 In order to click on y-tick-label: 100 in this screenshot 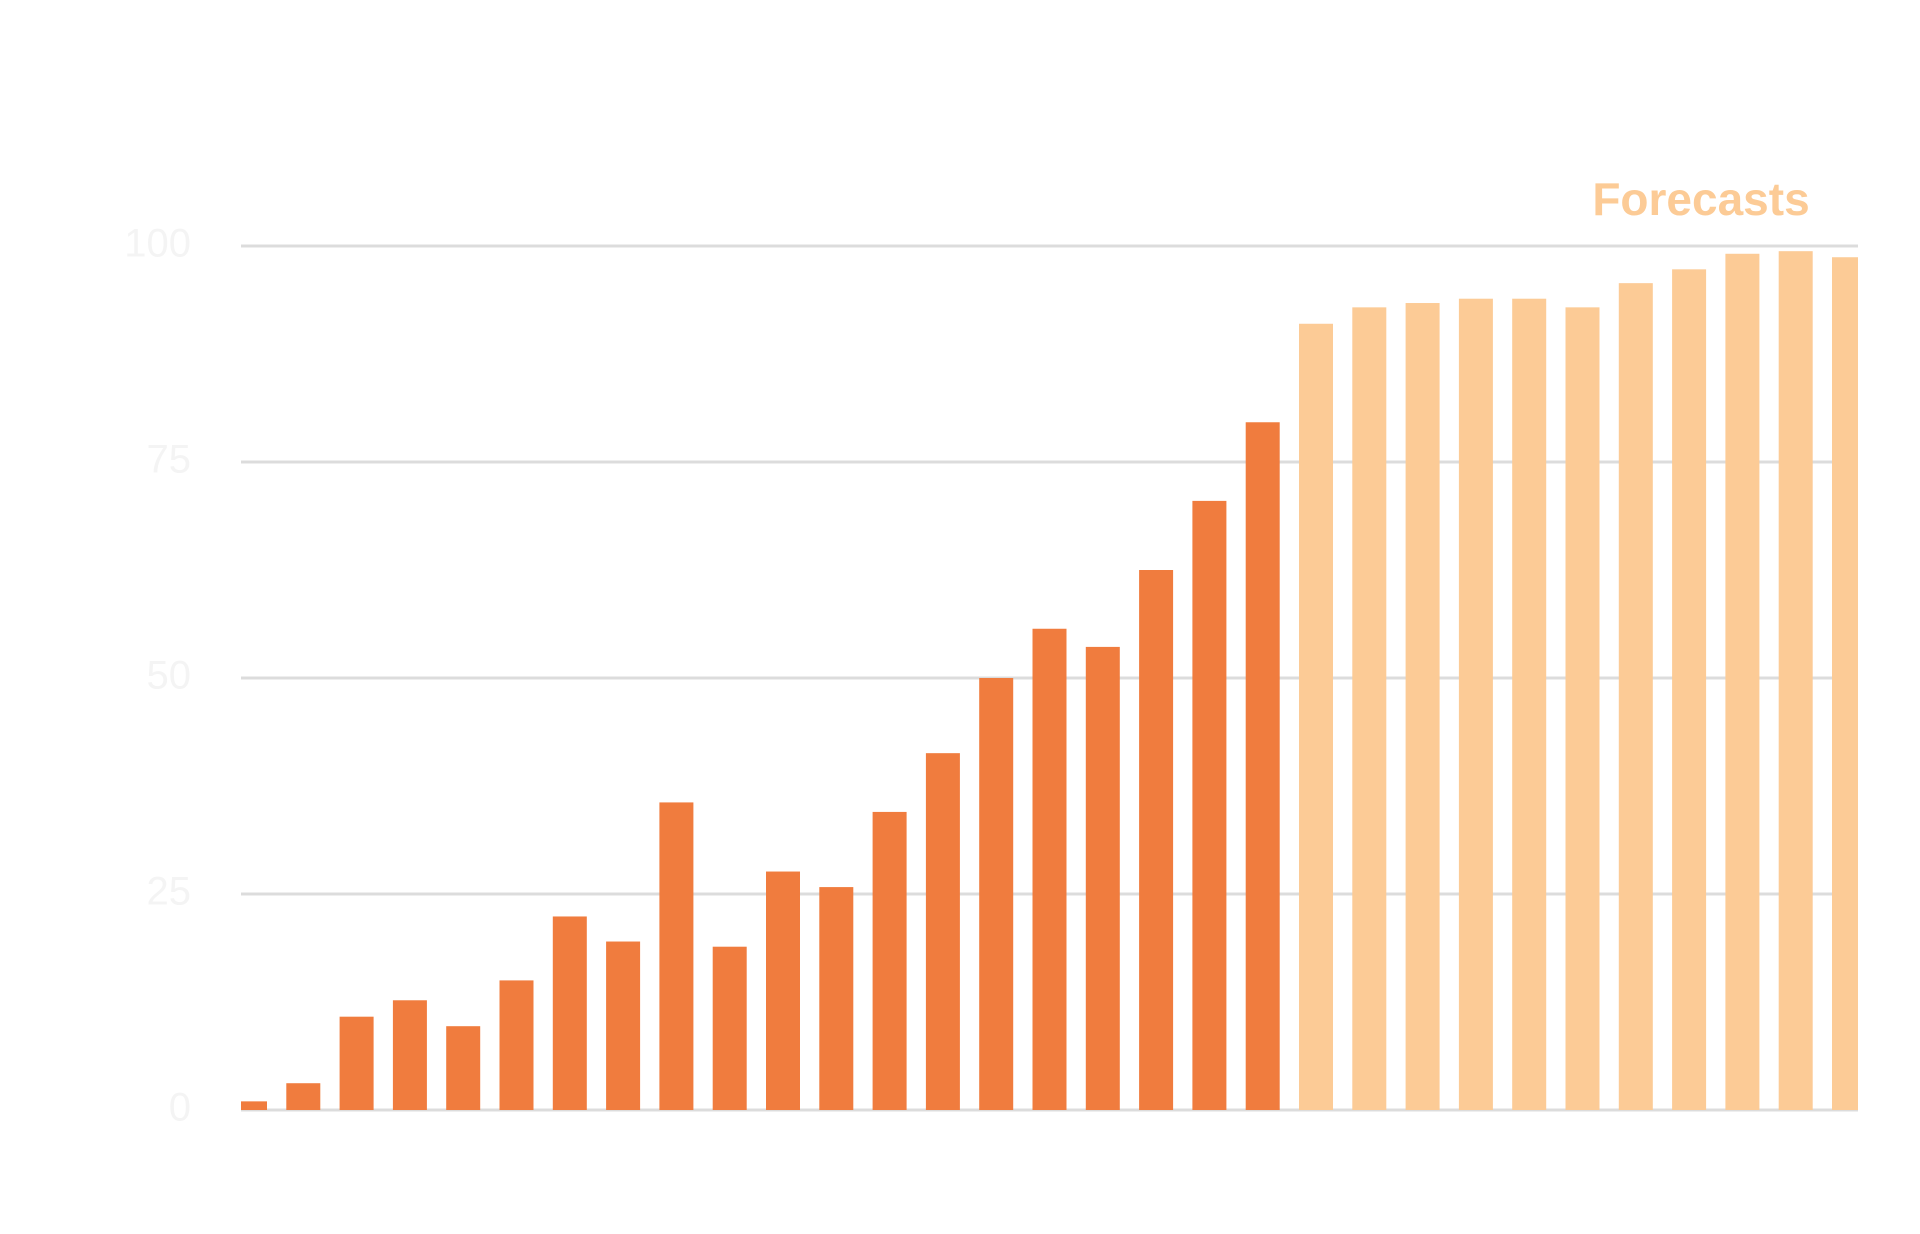, I will do `click(157, 244)`.